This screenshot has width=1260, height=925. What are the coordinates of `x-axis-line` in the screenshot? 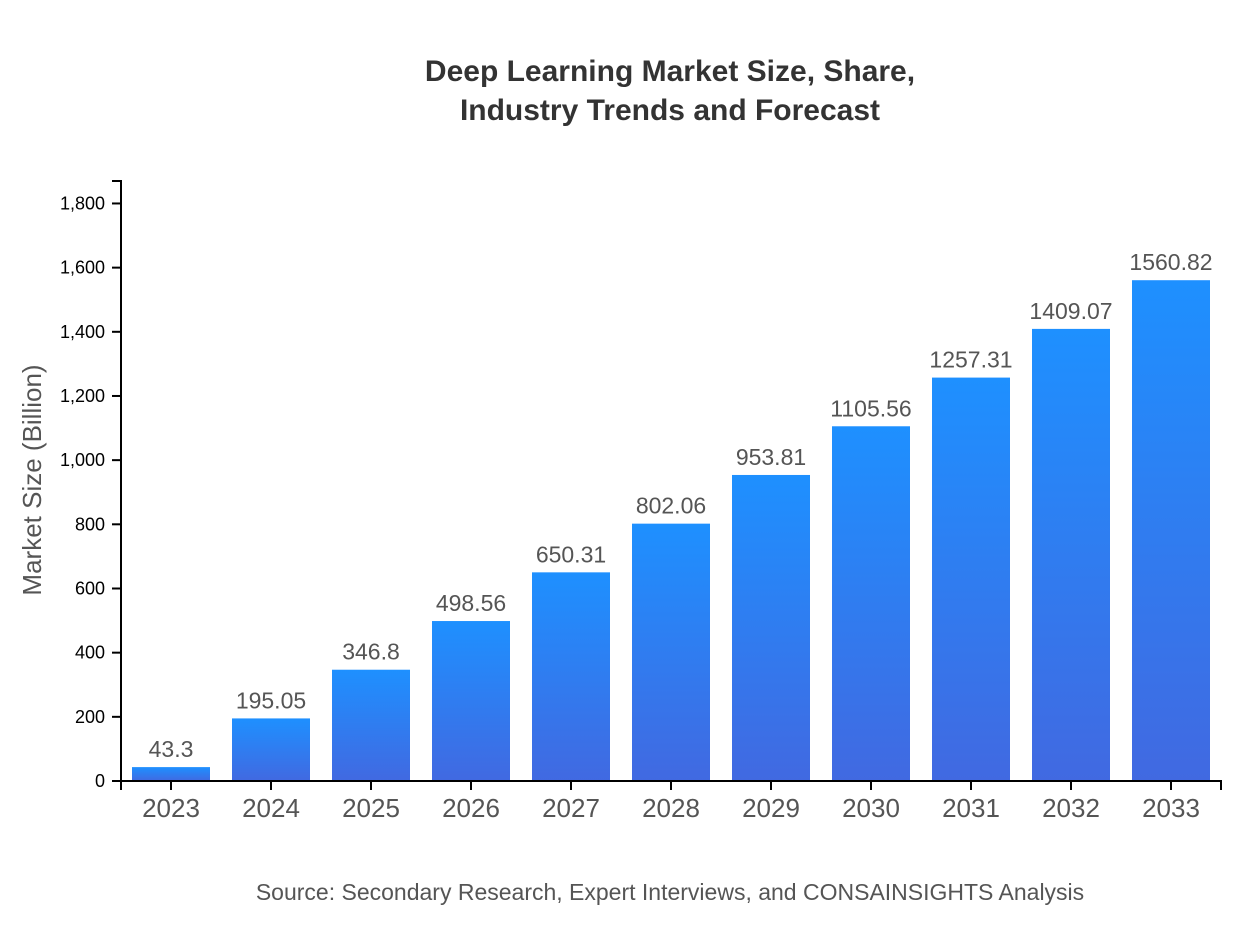 It's located at (671, 785).